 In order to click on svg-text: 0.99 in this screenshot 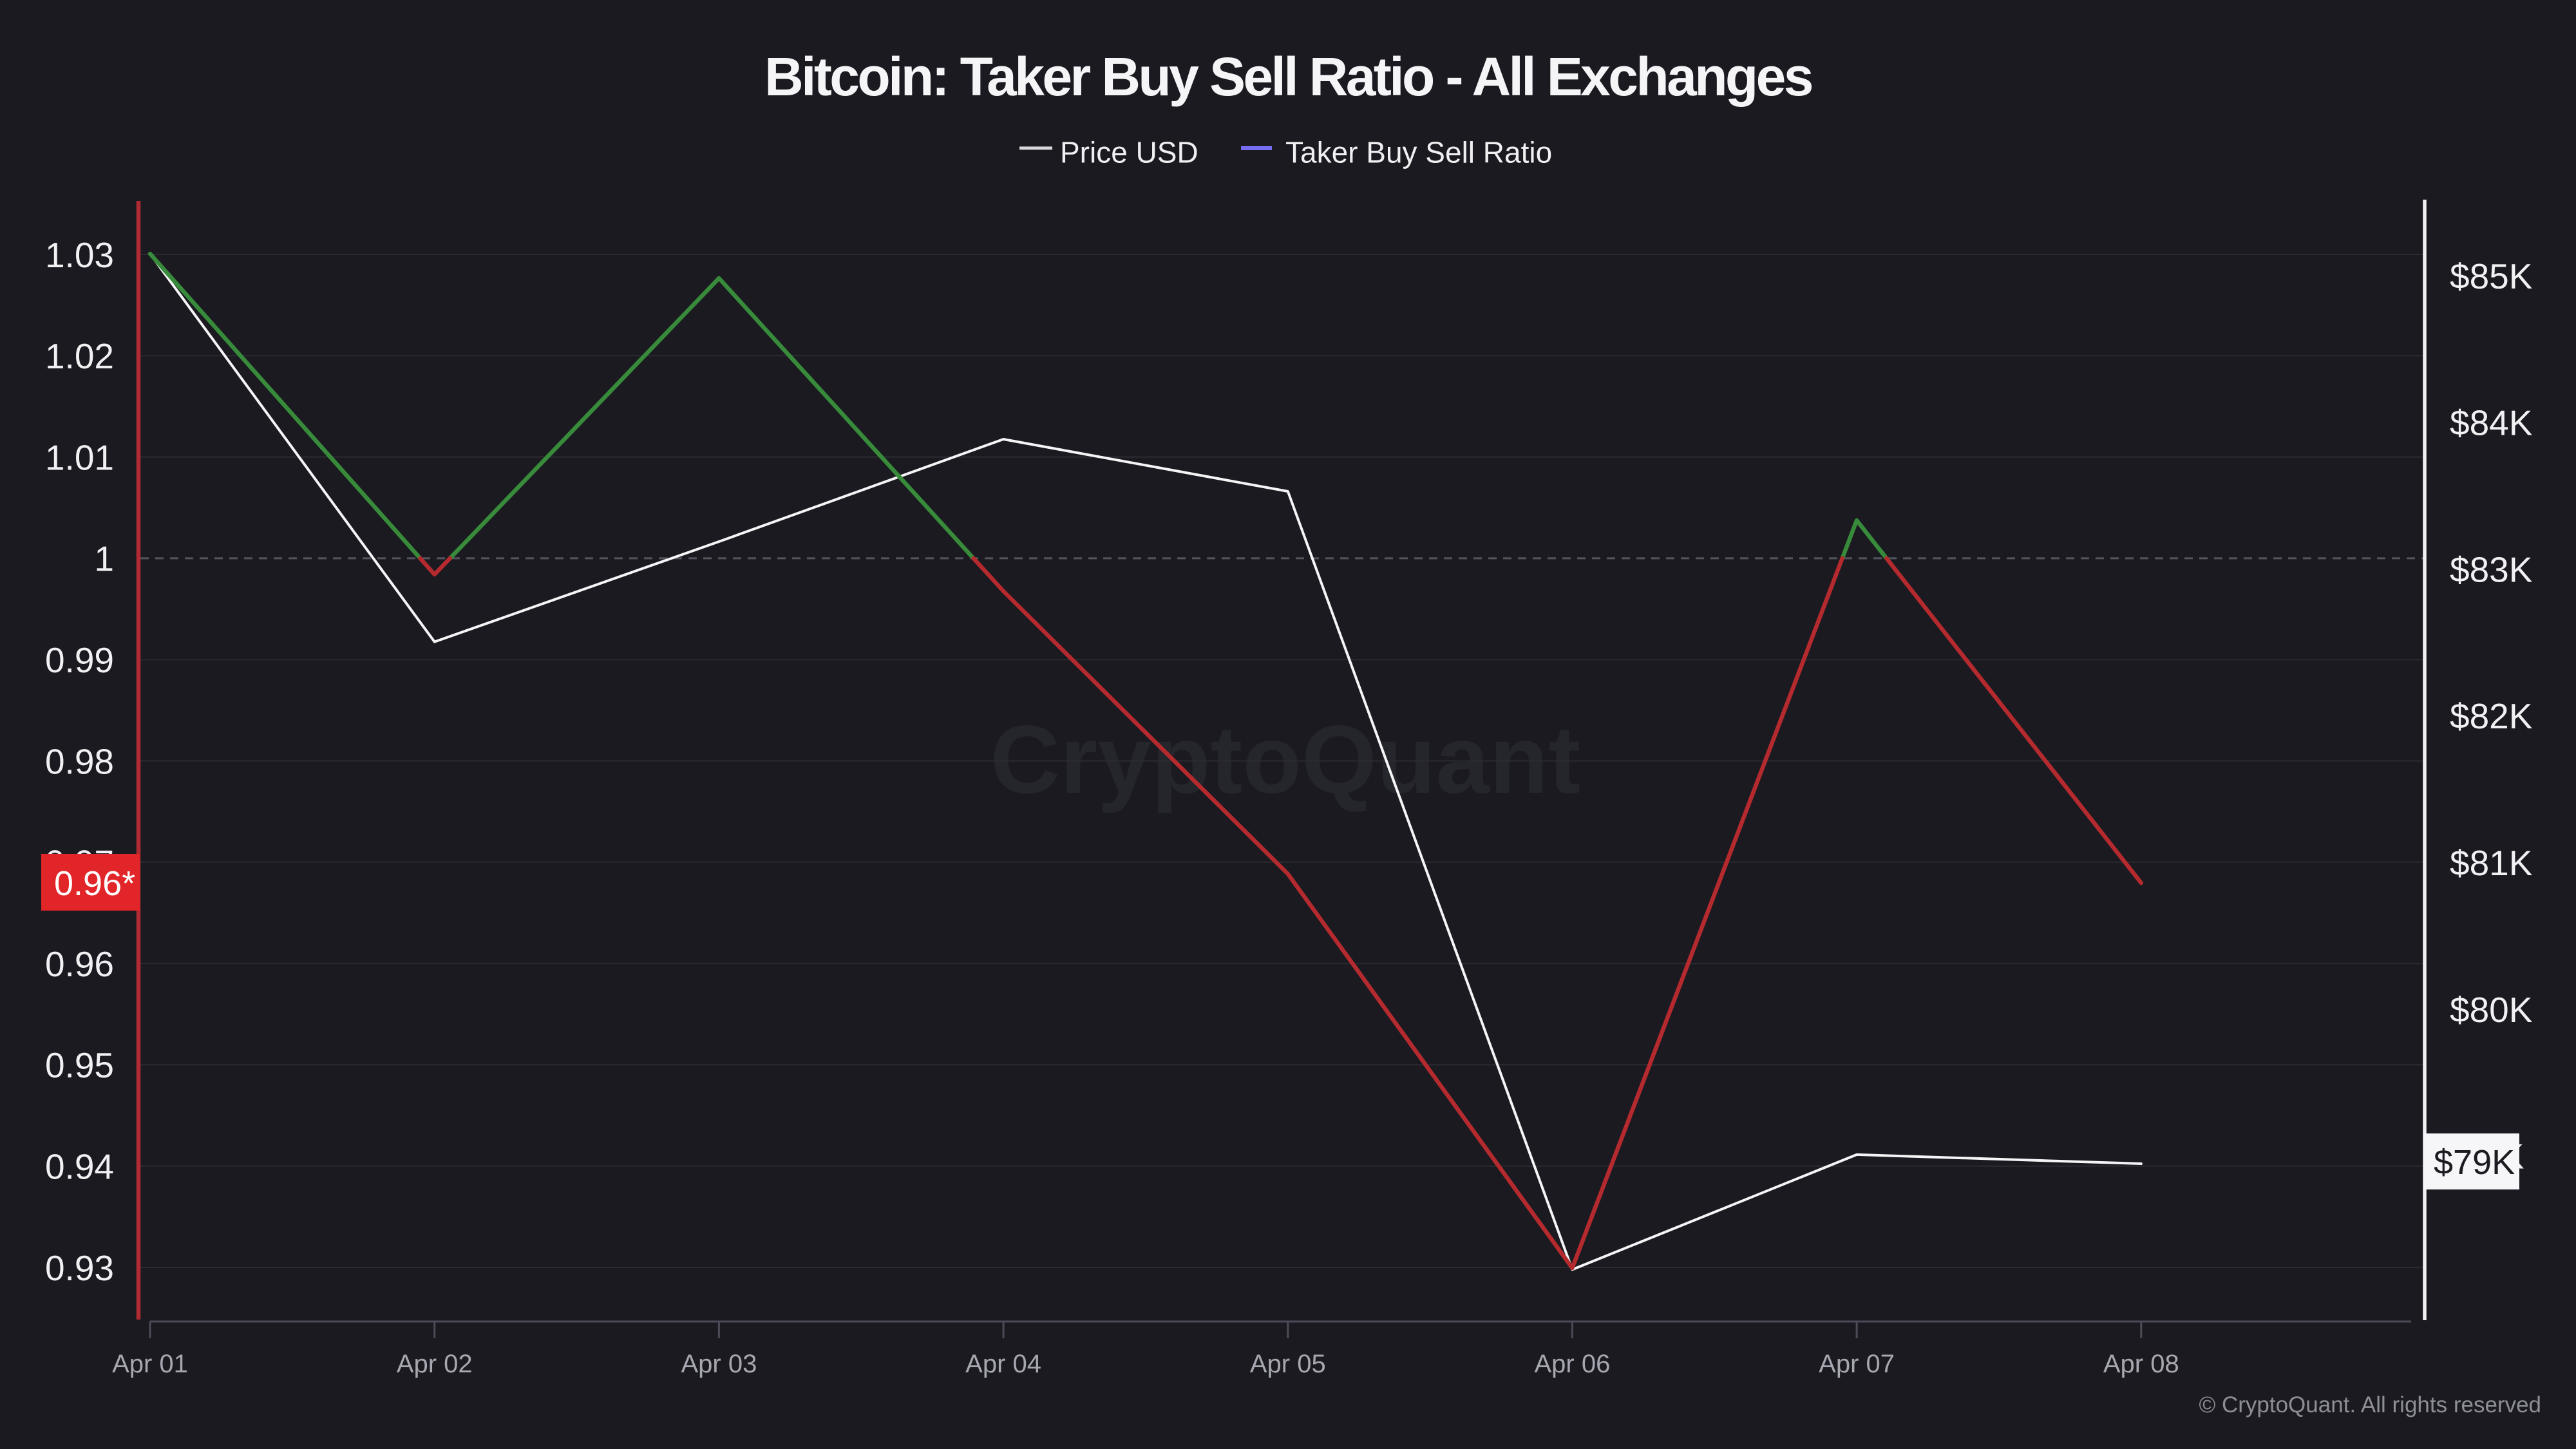, I will do `click(79, 660)`.